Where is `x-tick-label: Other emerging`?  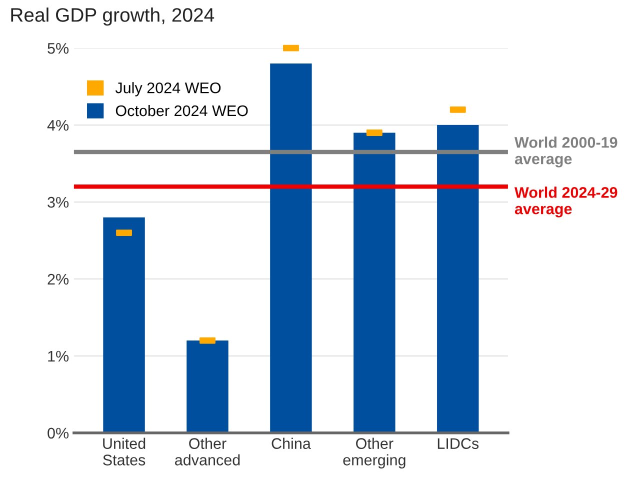 x-tick-label: Other emerging is located at coordinates (374, 453).